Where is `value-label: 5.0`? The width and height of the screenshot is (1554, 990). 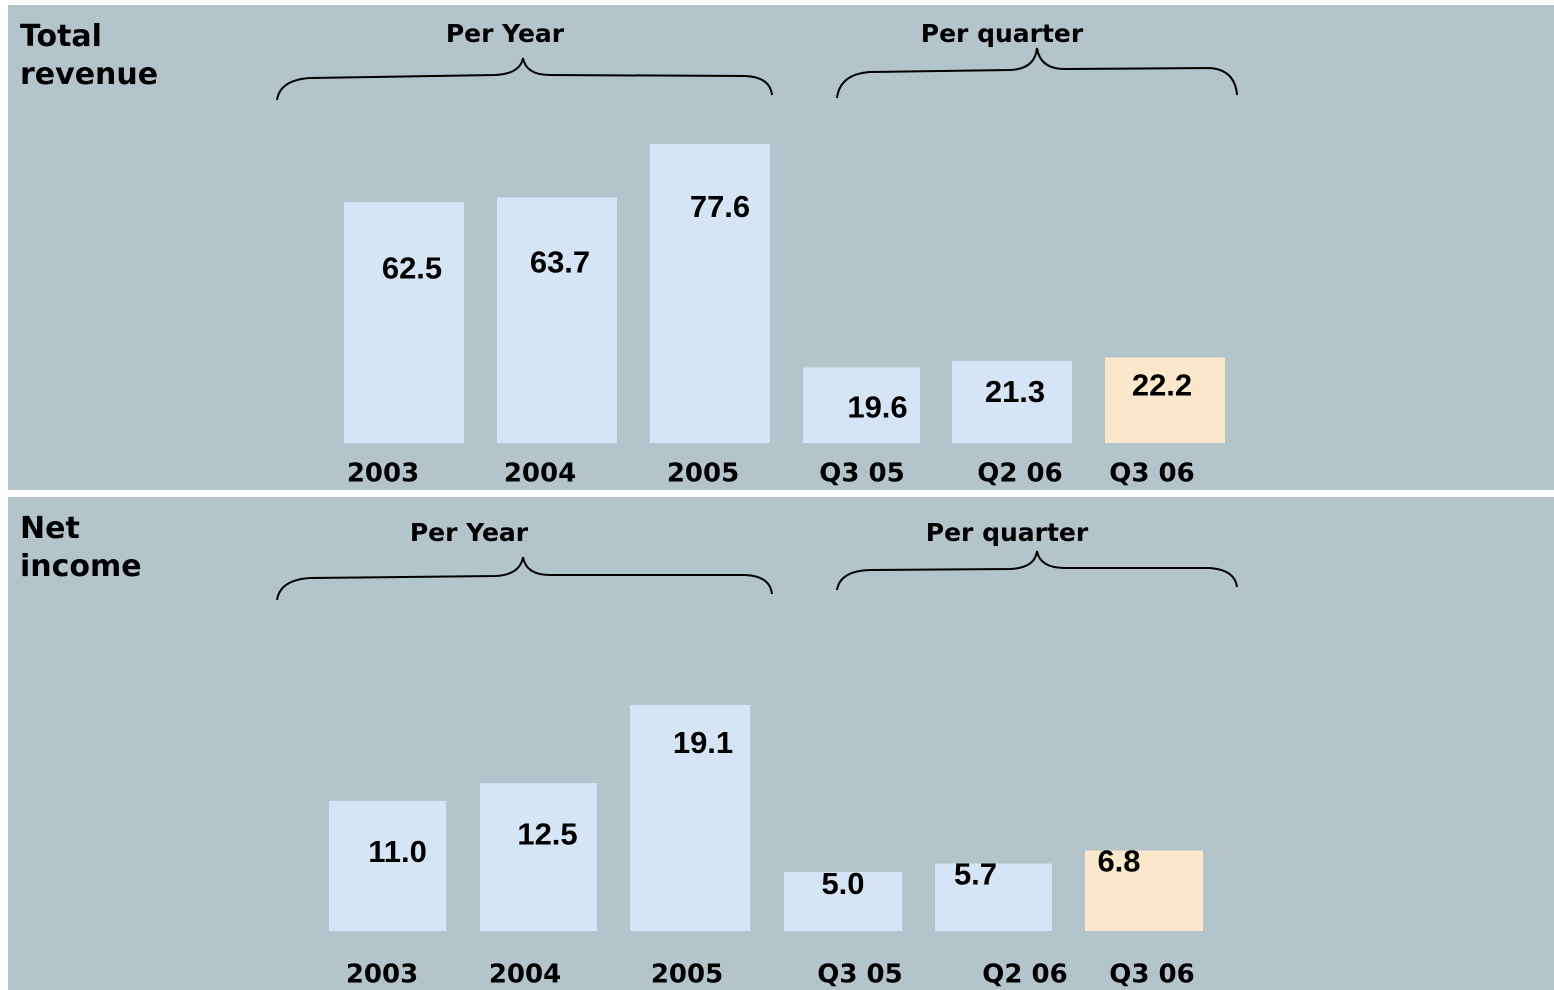
value-label: 5.0 is located at coordinates (842, 883).